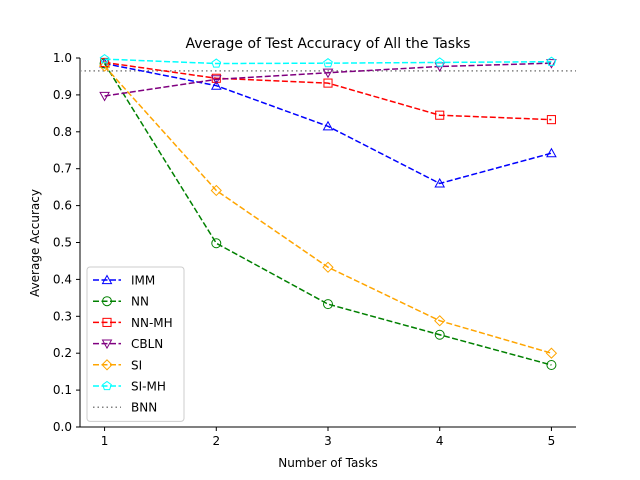 The width and height of the screenshot is (640, 480). I want to click on y-tick-label: 0.5, so click(62, 243).